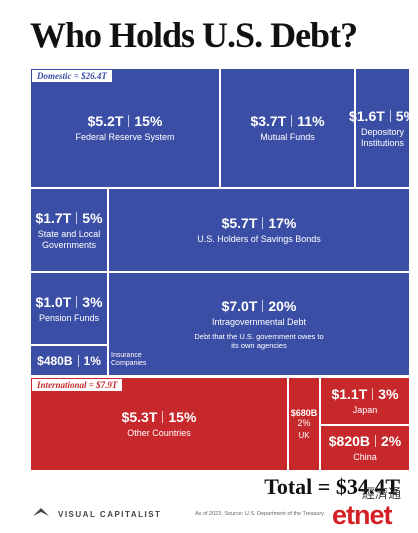 This screenshot has height=533, width=418. I want to click on tile: $480B 1%, so click(69, 360).